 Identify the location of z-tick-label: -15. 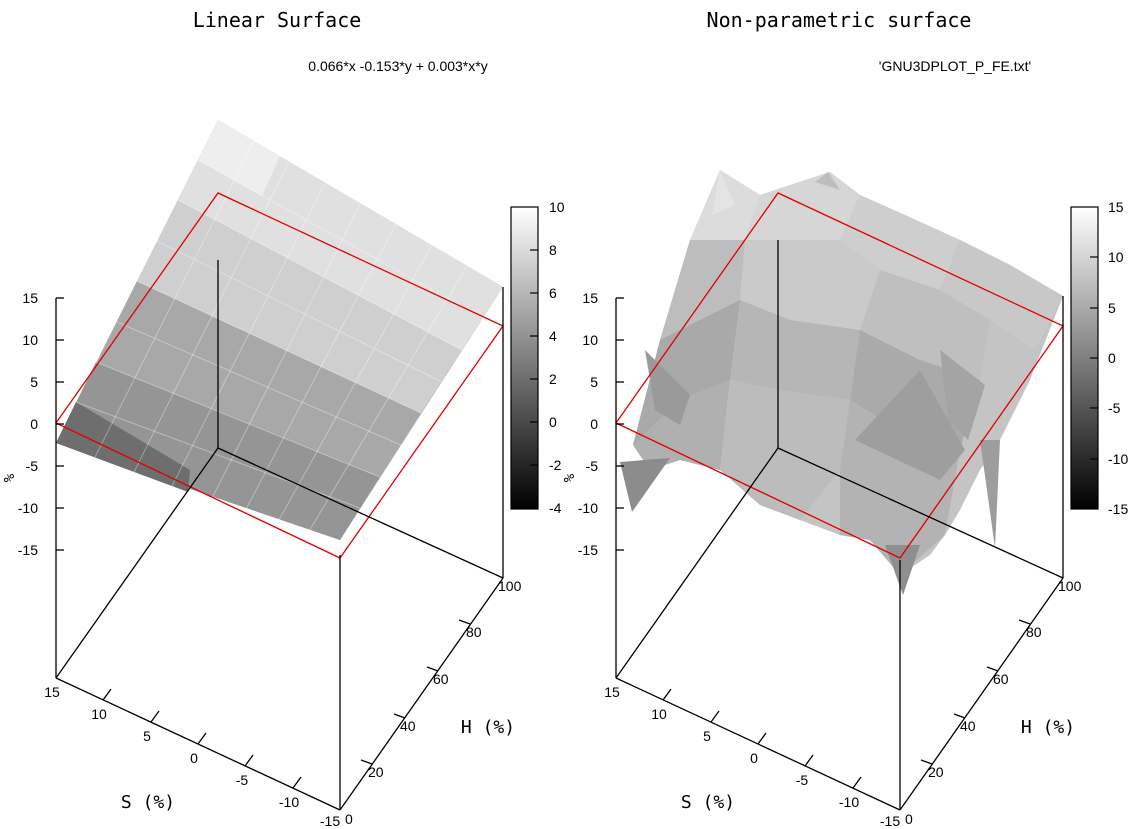
(588, 550).